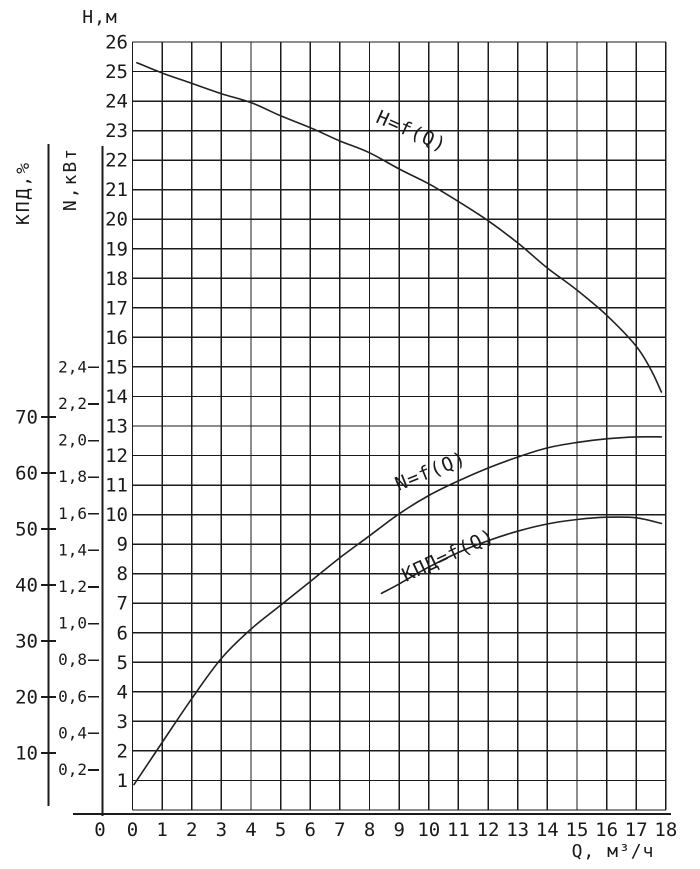 The image size is (700, 869). I want to click on kpd-tick-label: 20, so click(26, 698).